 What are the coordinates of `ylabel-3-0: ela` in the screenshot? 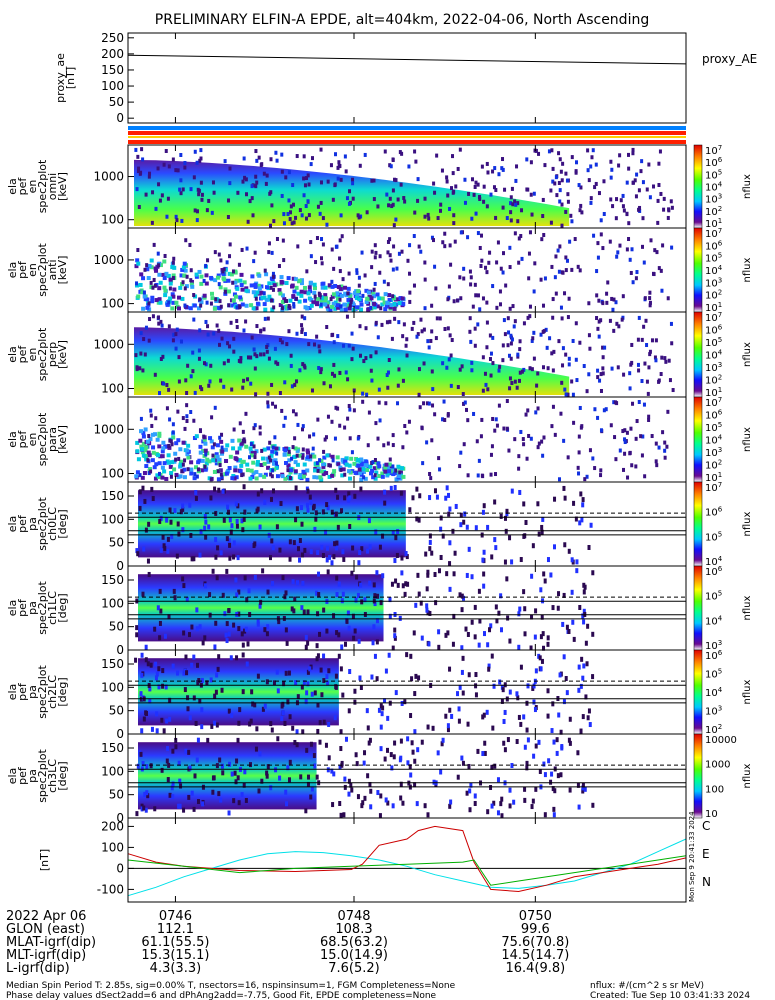 It's located at (12, 354).